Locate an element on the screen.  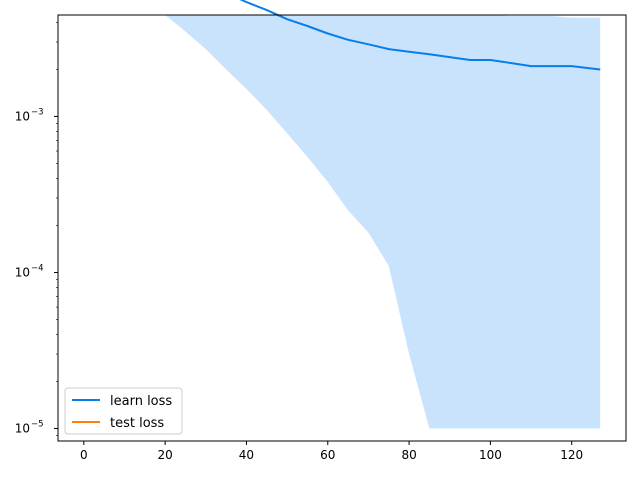
line-learn-loss is located at coordinates (420, 35).